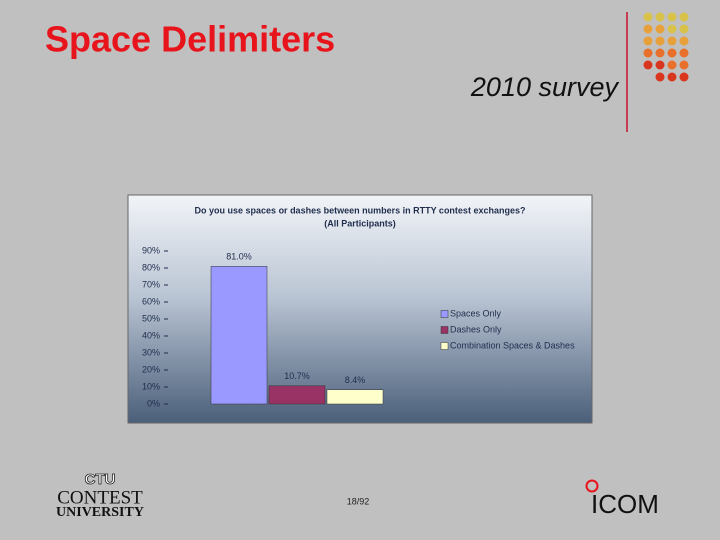  I want to click on decor-dots, so click(666, 47).